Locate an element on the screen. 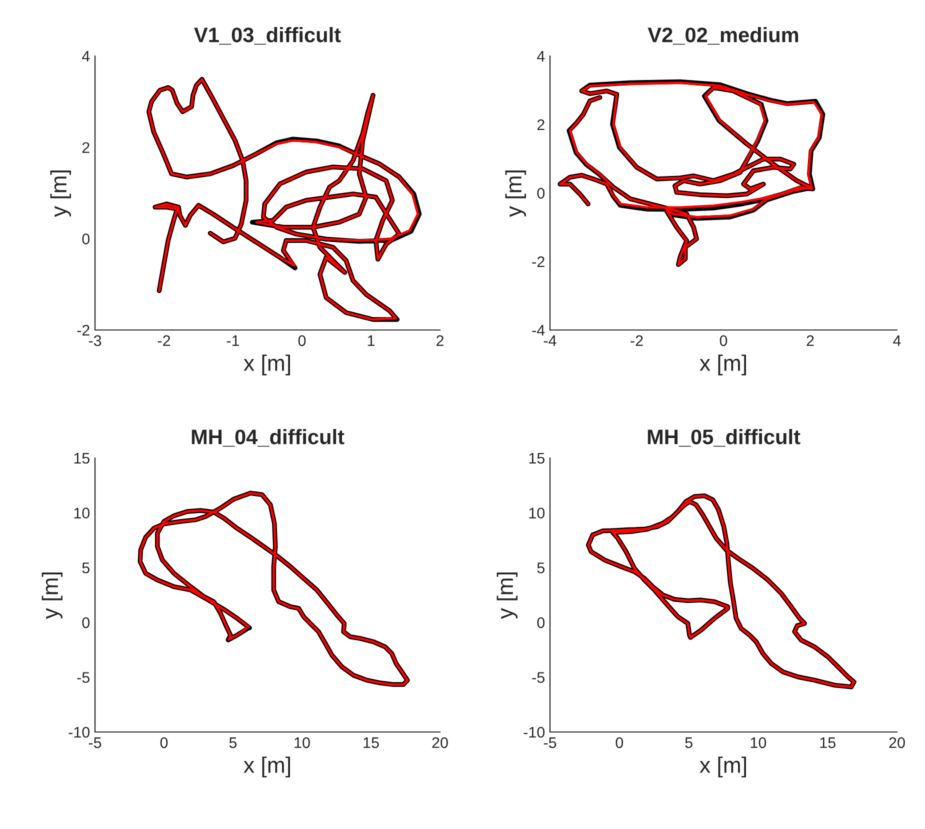 This screenshot has width=925, height=829. chart-title: MH_05_difficult is located at coordinates (724, 438).